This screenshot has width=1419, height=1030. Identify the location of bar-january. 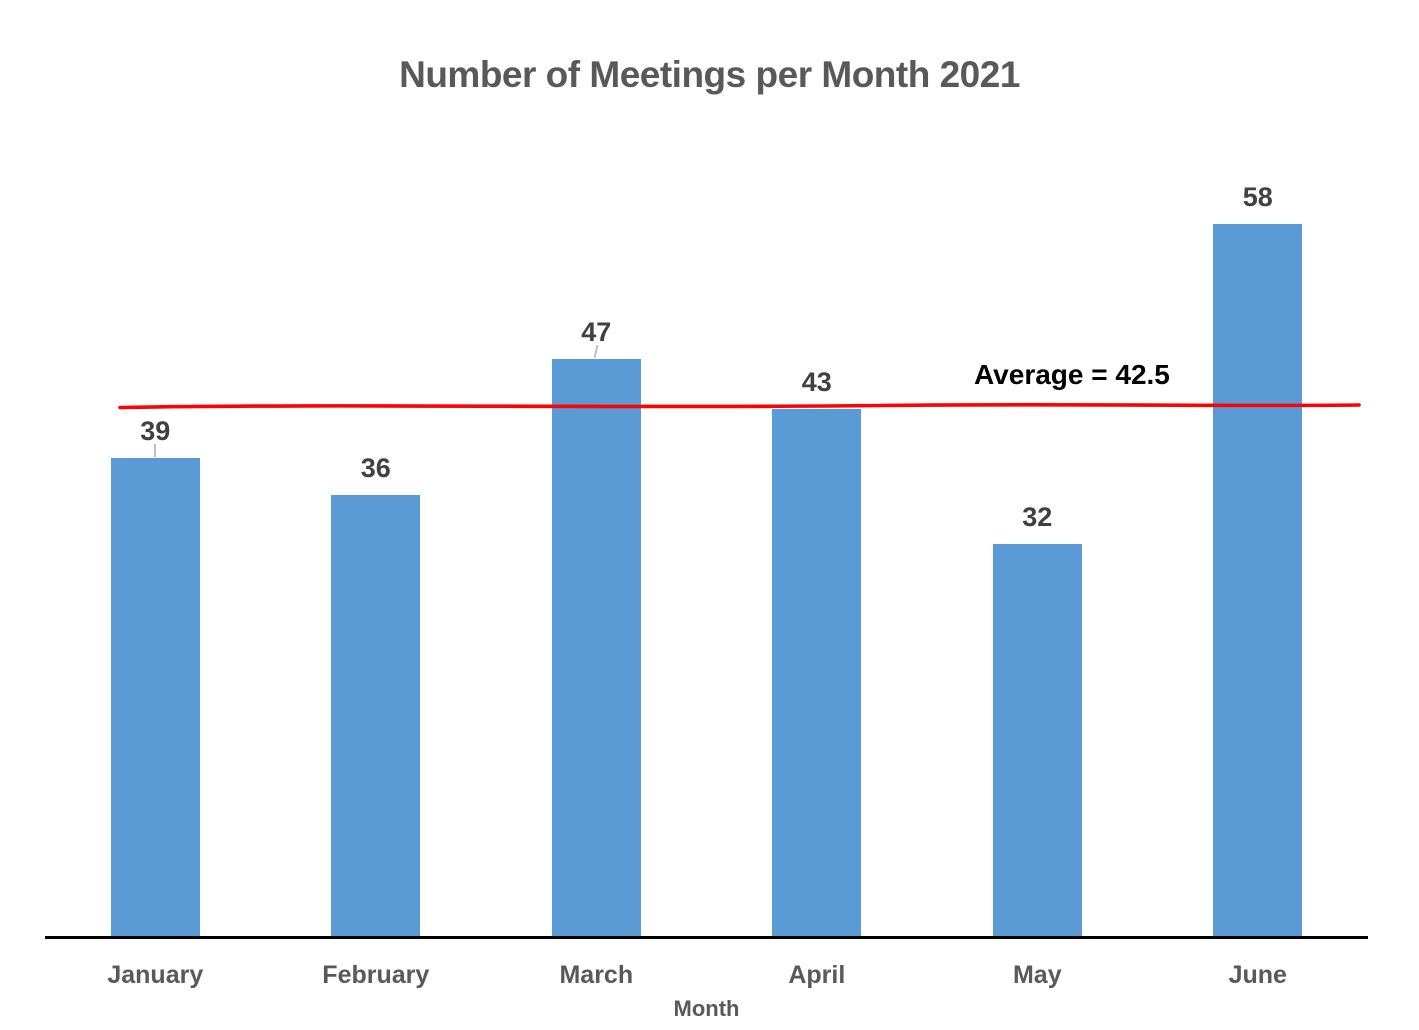
(155, 697).